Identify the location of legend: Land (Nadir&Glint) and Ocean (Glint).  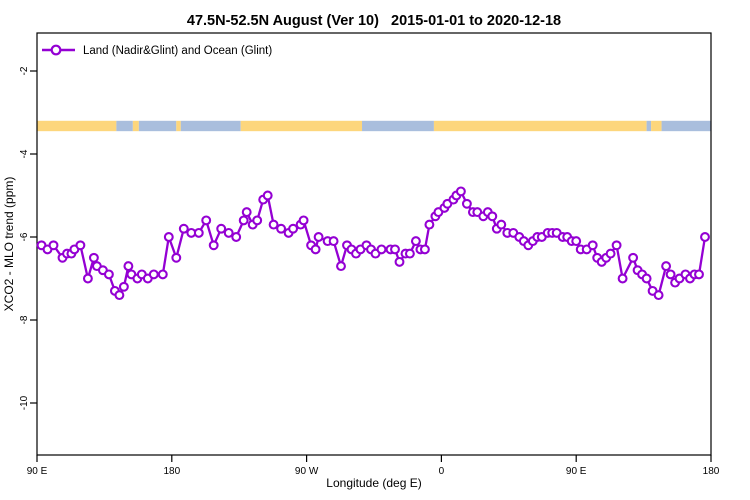
(157, 50).